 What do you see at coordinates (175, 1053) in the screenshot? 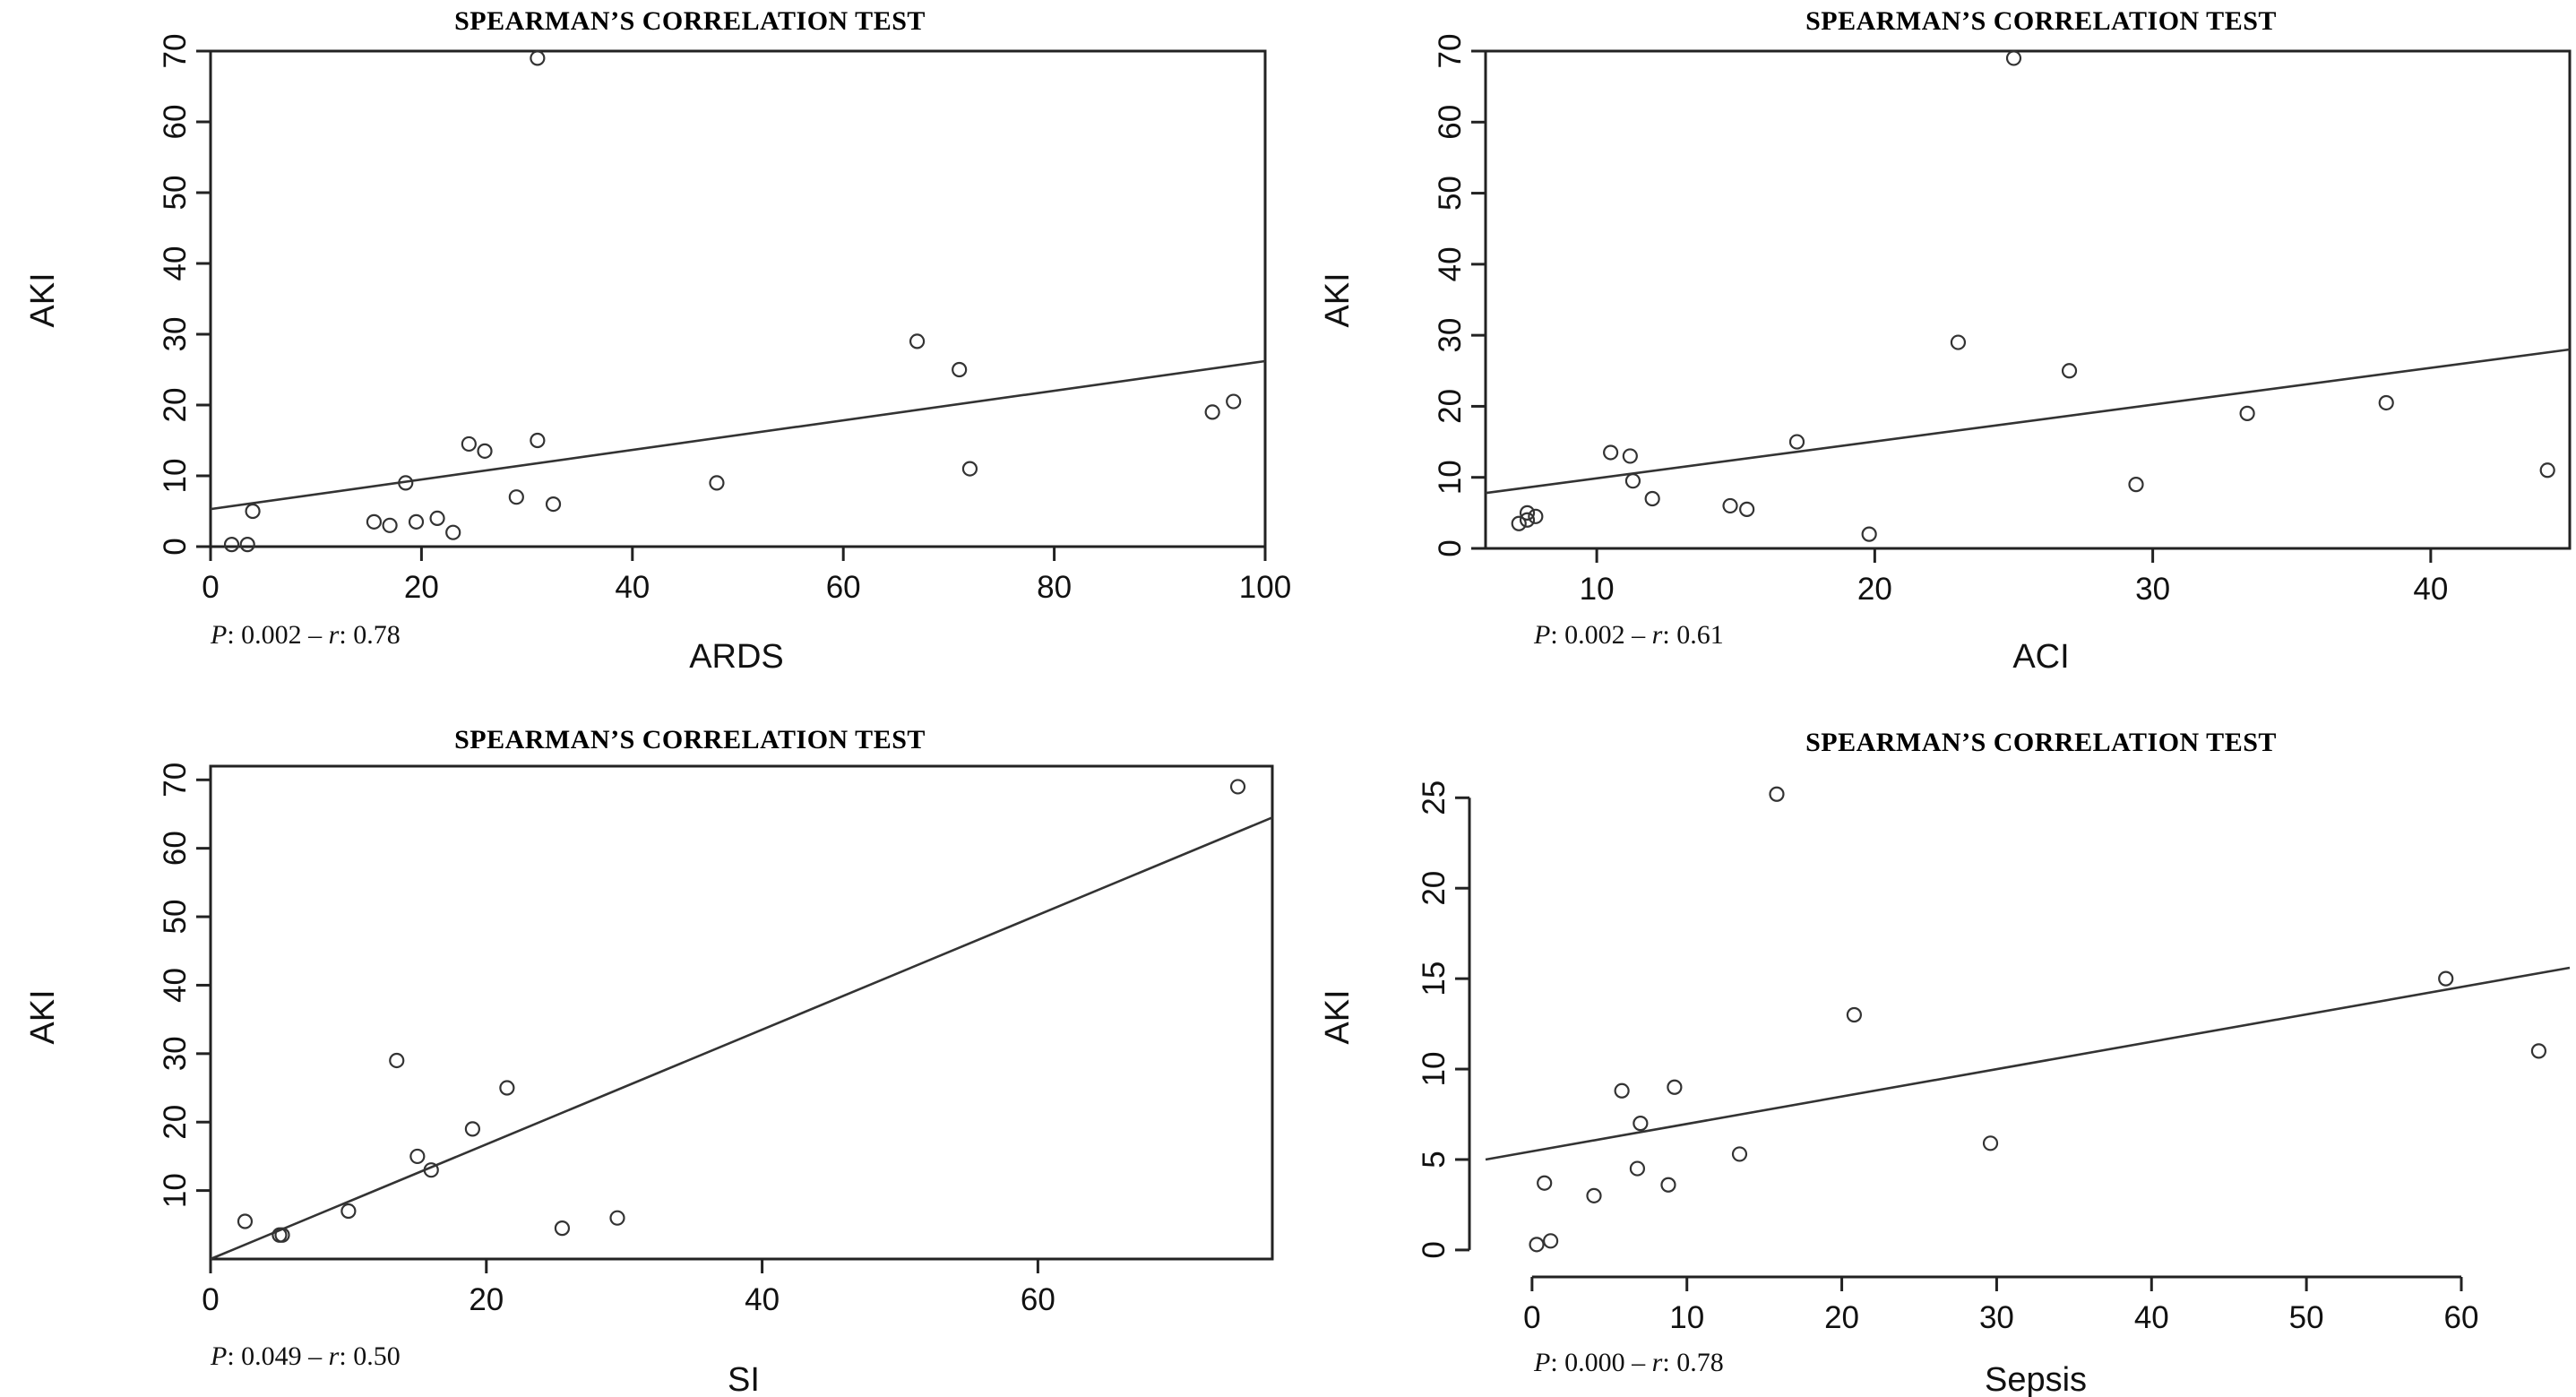
I see `y-tick-label: 30` at bounding box center [175, 1053].